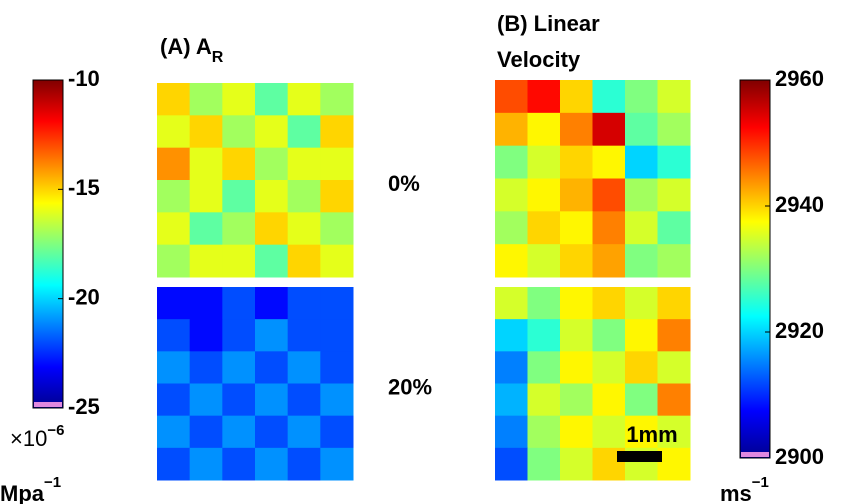 This screenshot has height=504, width=851. I want to click on colorbar-tick-label: -15, so click(84, 187).